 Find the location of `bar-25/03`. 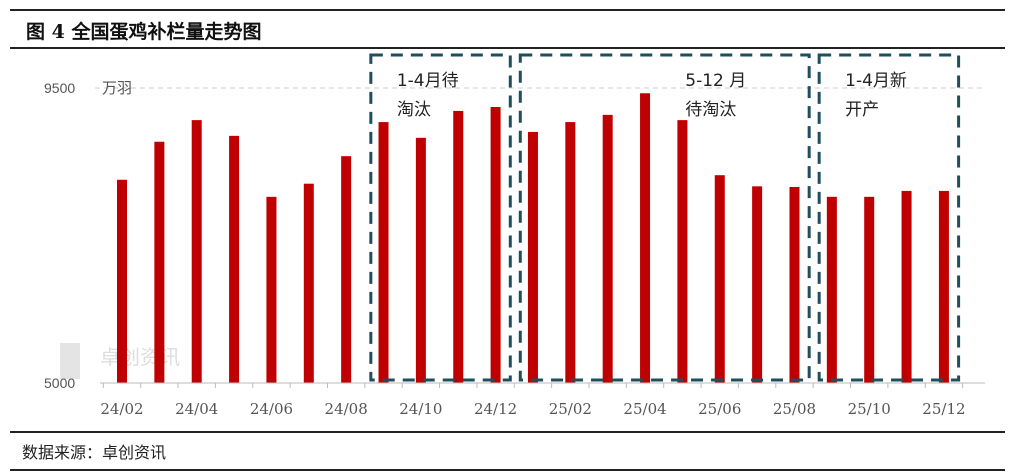

bar-25/03 is located at coordinates (607, 248).